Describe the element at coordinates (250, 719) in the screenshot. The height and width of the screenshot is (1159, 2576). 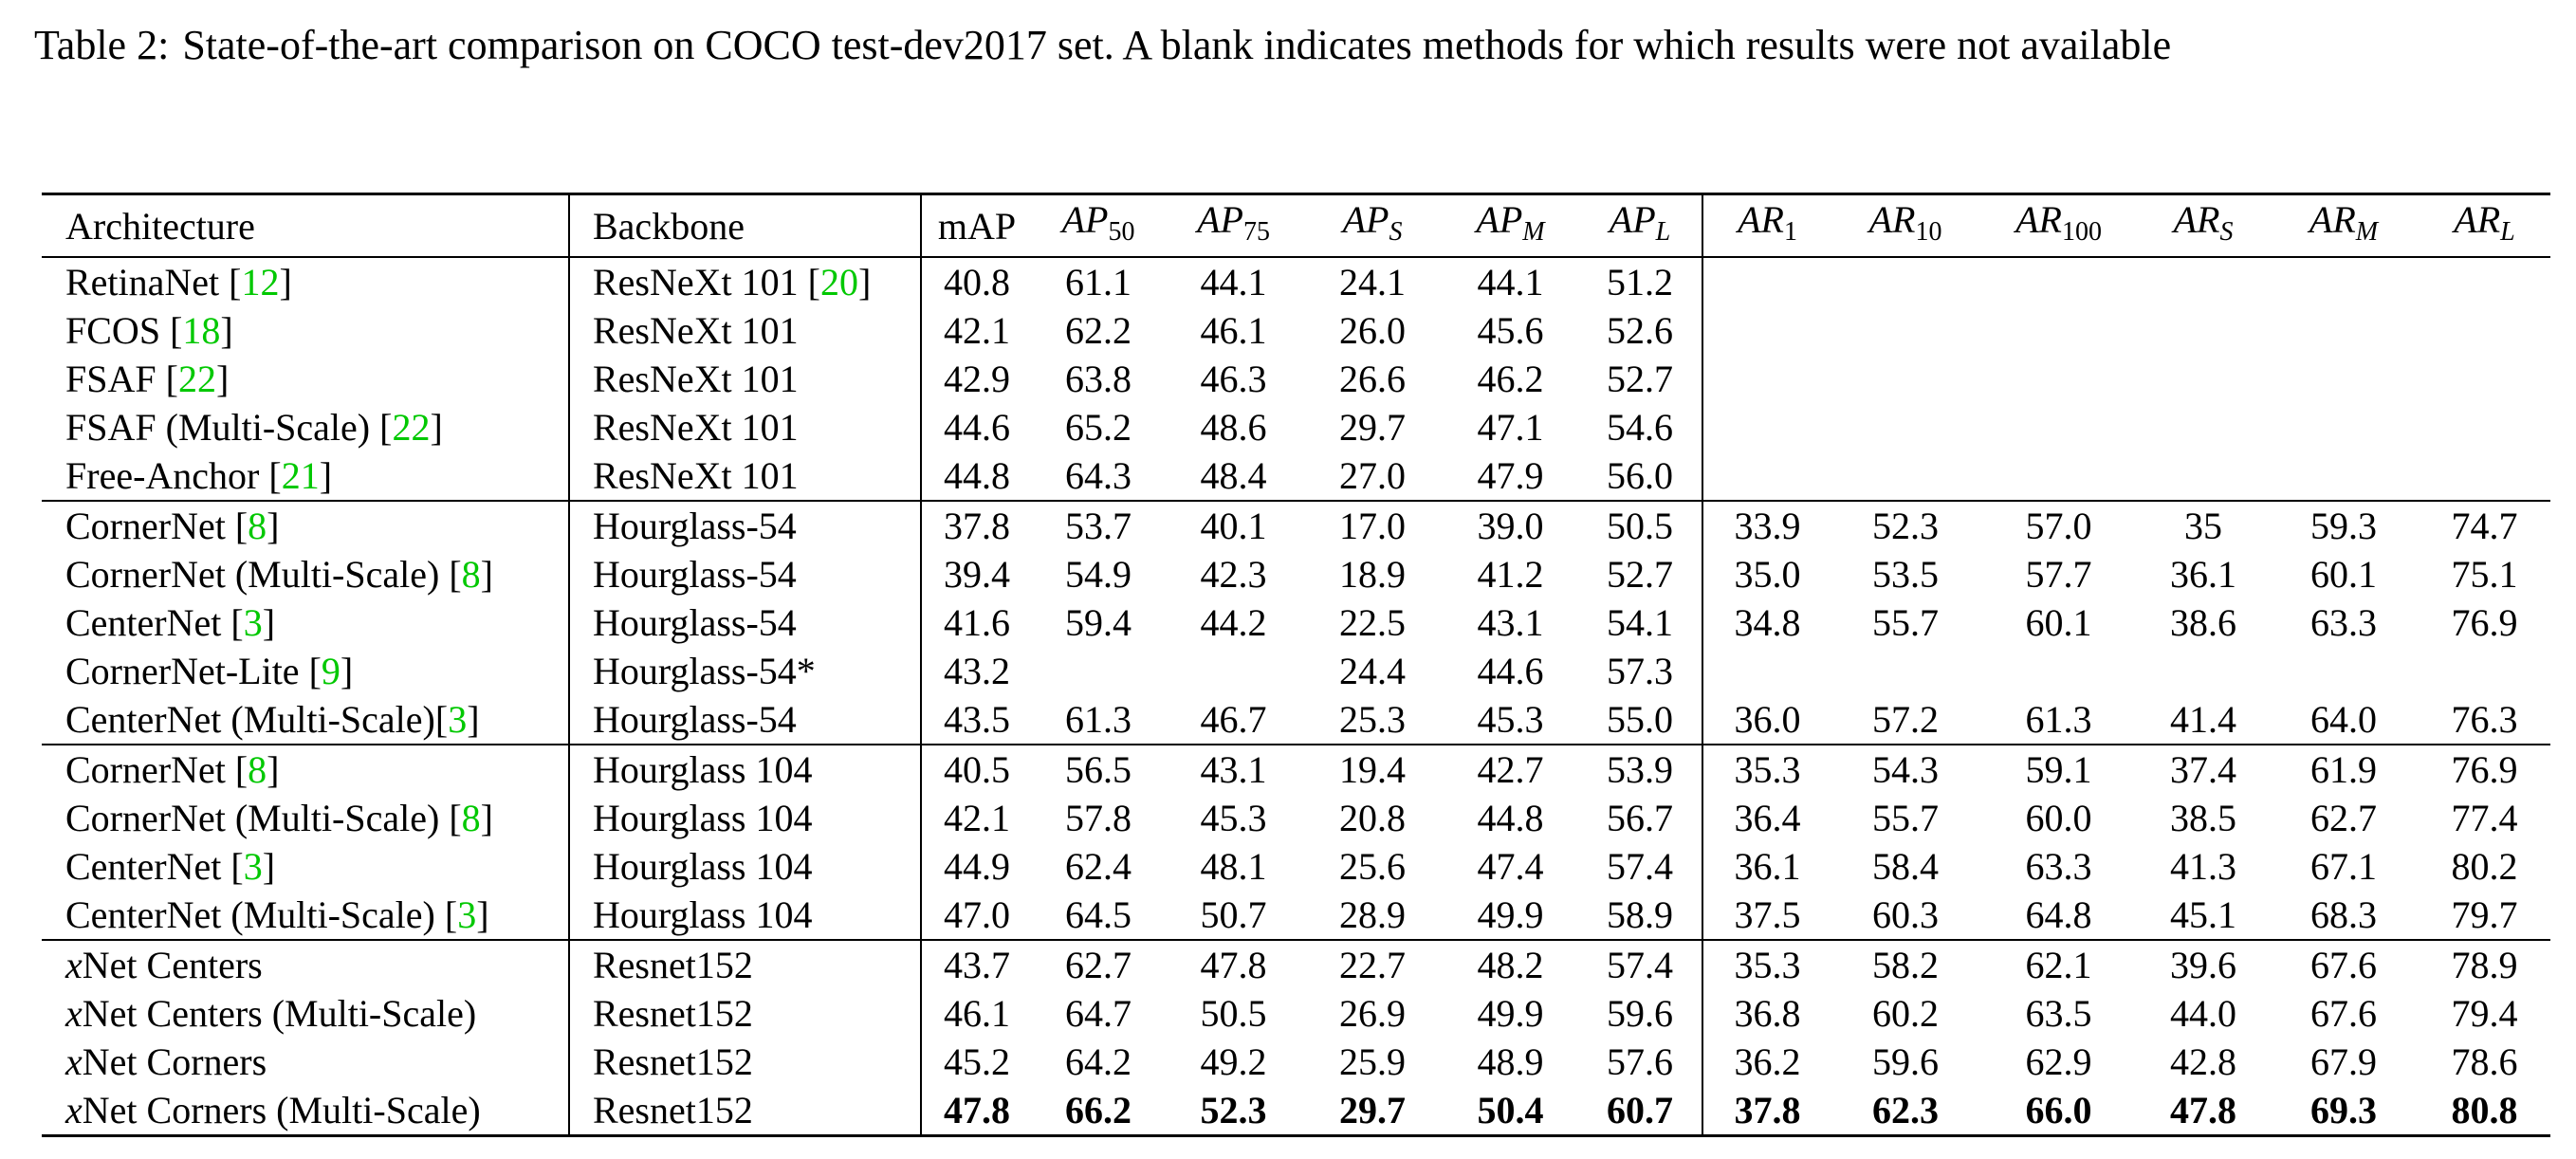
I see `arch-name: CenterNet (Multi-Scale)` at that location.